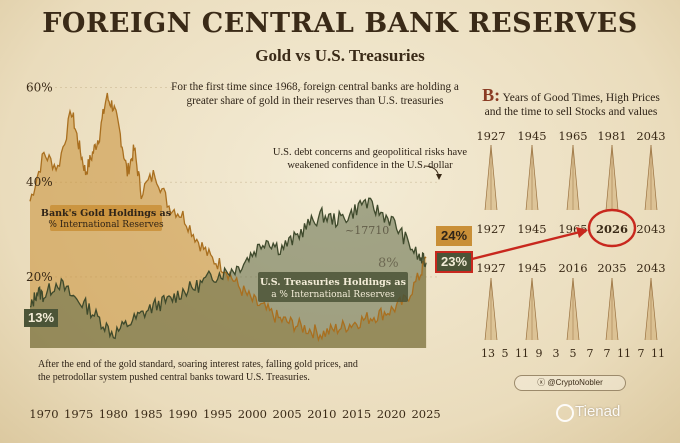 Image resolution: width=680 pixels, height=443 pixels. Describe the element at coordinates (641, 353) in the screenshot. I see `row2-bottom-number-9: 7` at that location.